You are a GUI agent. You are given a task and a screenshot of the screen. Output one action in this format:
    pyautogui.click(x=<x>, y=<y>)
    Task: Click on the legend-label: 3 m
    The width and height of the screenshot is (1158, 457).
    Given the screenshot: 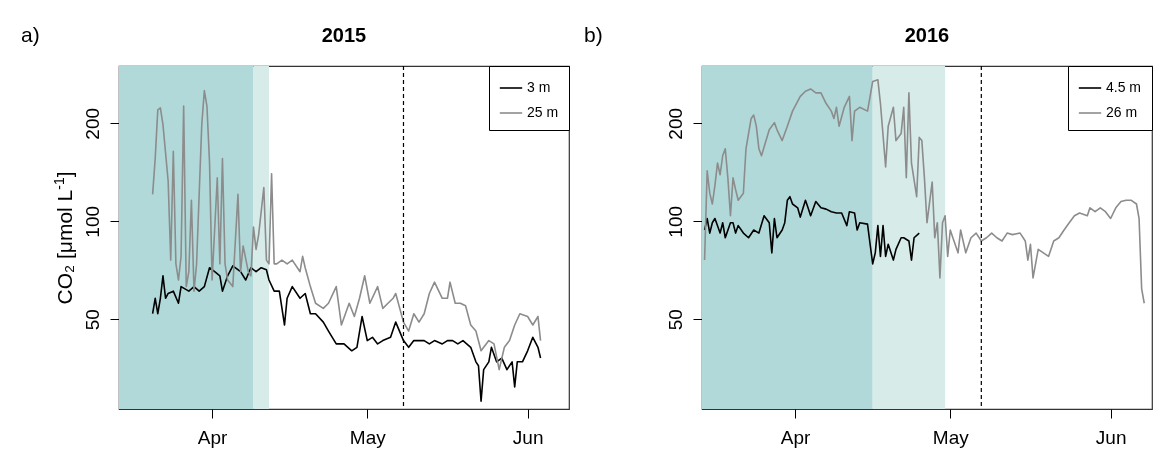 What is the action you would take?
    pyautogui.click(x=539, y=87)
    